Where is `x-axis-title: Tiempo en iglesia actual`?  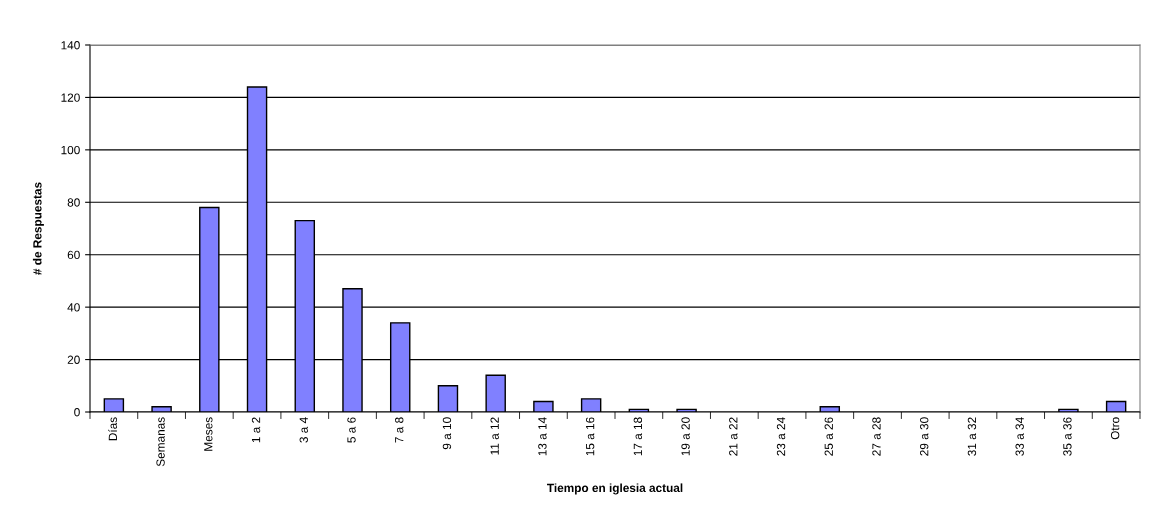 x-axis-title: Tiempo en iglesia actual is located at coordinates (615, 489).